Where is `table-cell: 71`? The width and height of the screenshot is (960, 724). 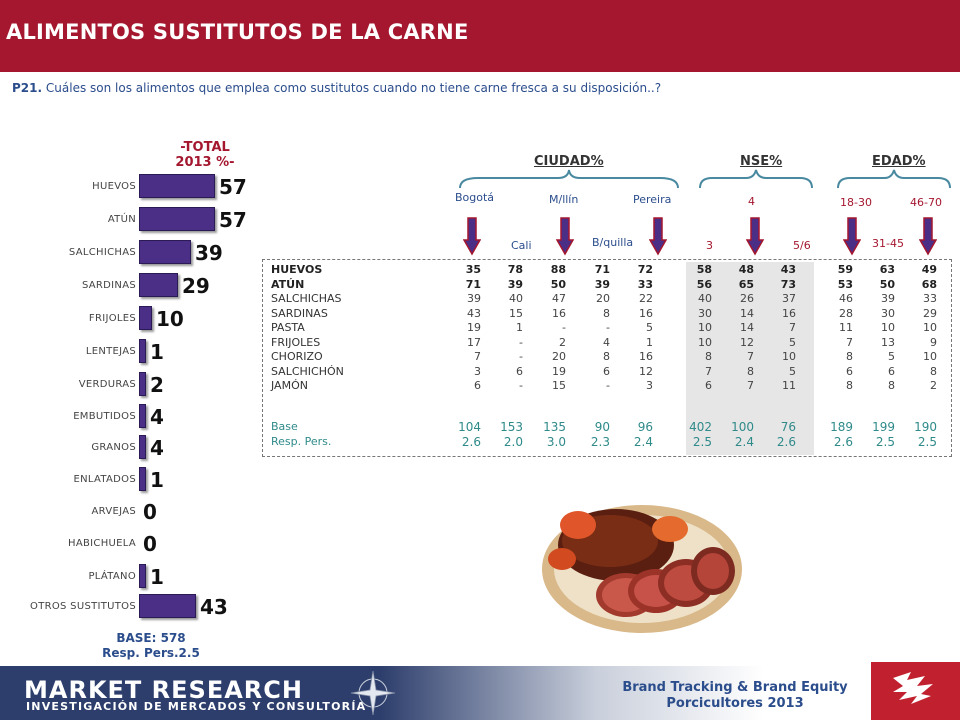
table-cell: 71 is located at coordinates (602, 269).